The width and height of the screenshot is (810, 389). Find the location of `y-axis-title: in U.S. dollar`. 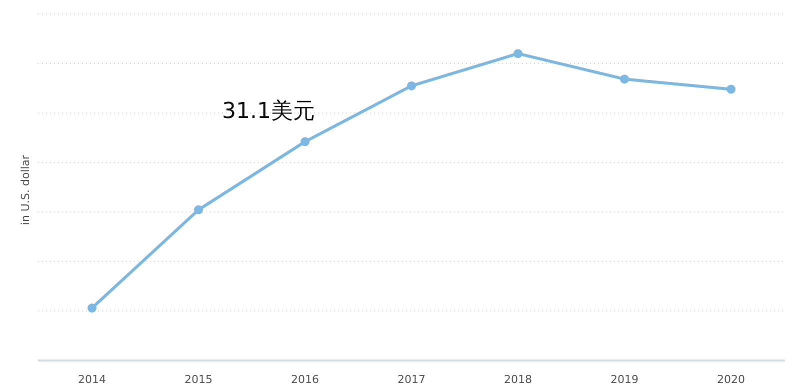

y-axis-title: in U.S. dollar is located at coordinates (25, 190).